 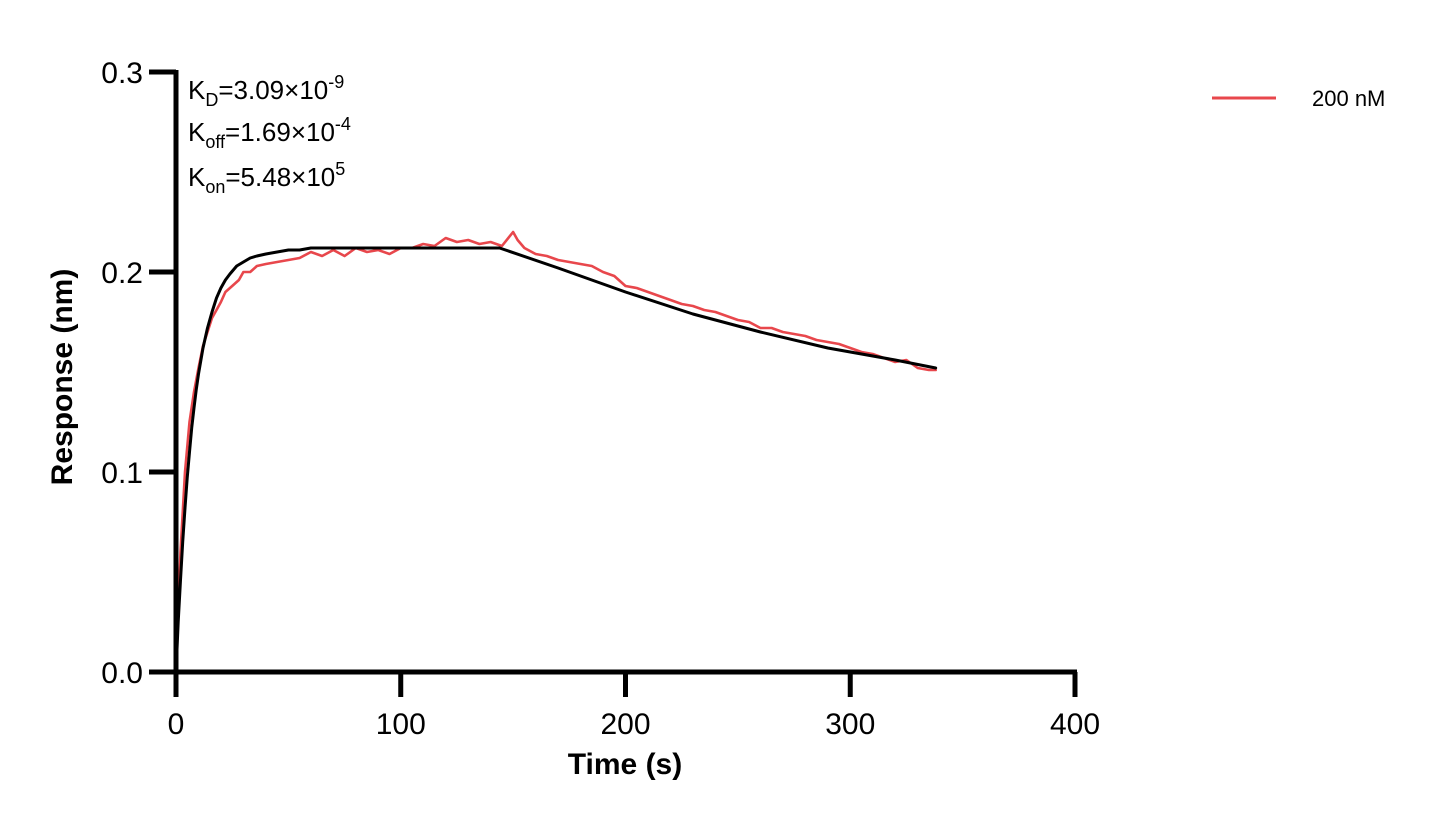 What do you see at coordinates (625, 724) in the screenshot?
I see `x-tick-label: 200` at bounding box center [625, 724].